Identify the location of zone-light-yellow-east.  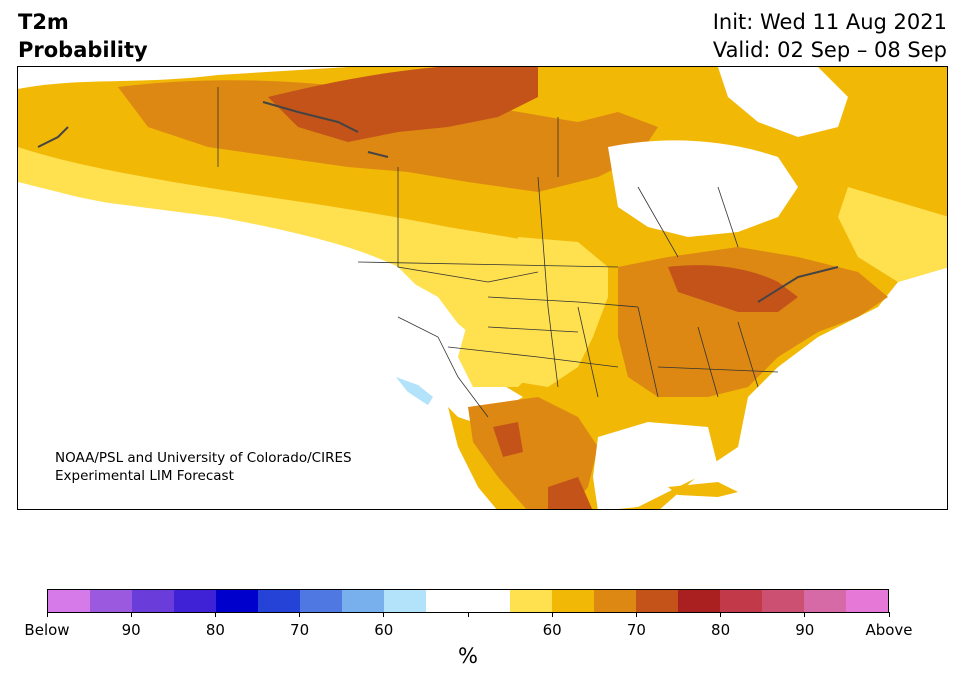
(892, 234).